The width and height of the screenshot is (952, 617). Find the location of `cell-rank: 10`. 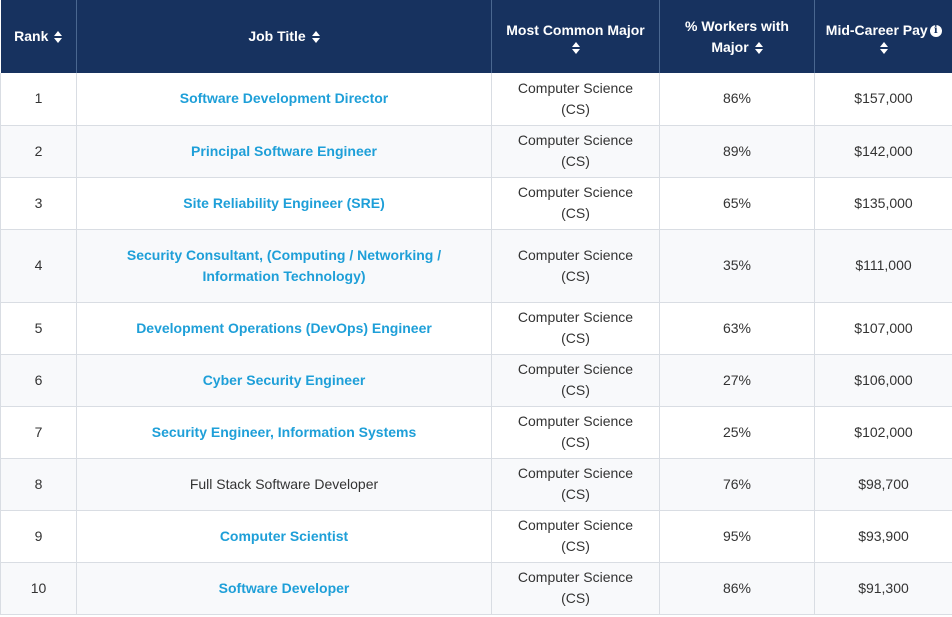

cell-rank: 10 is located at coordinates (38, 588).